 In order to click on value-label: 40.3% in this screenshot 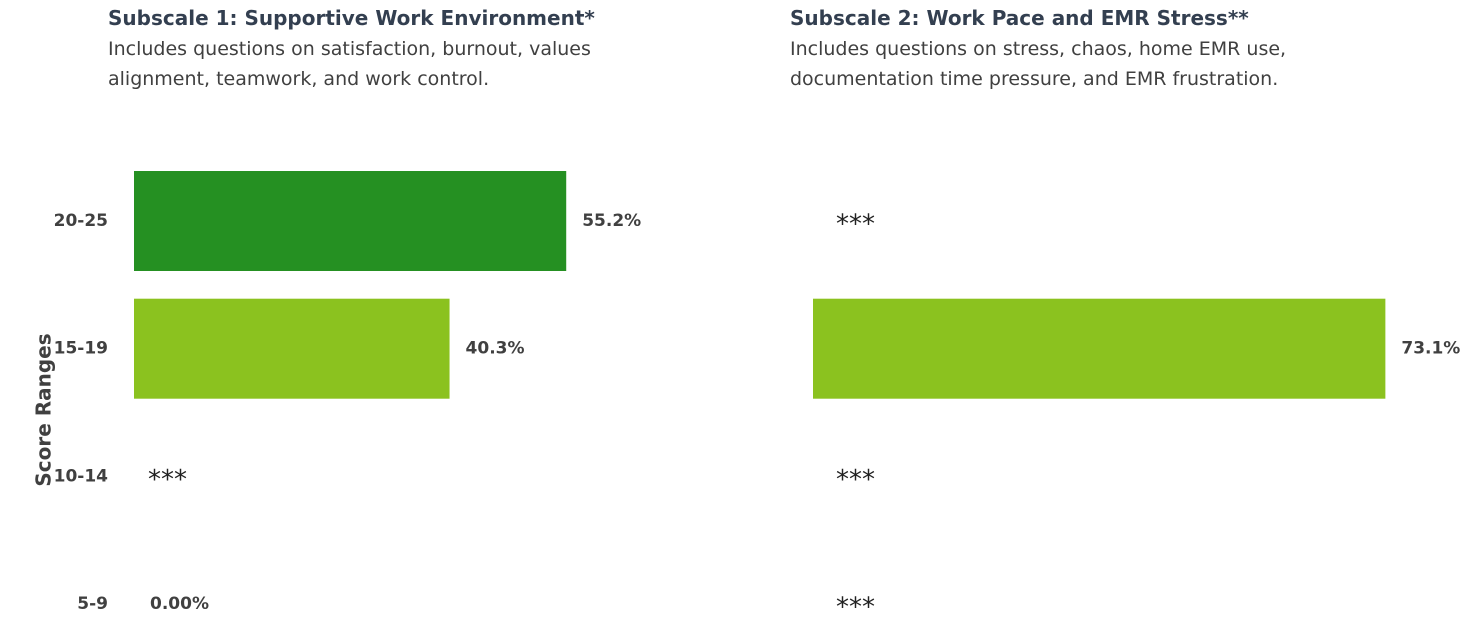, I will do `click(495, 349)`.